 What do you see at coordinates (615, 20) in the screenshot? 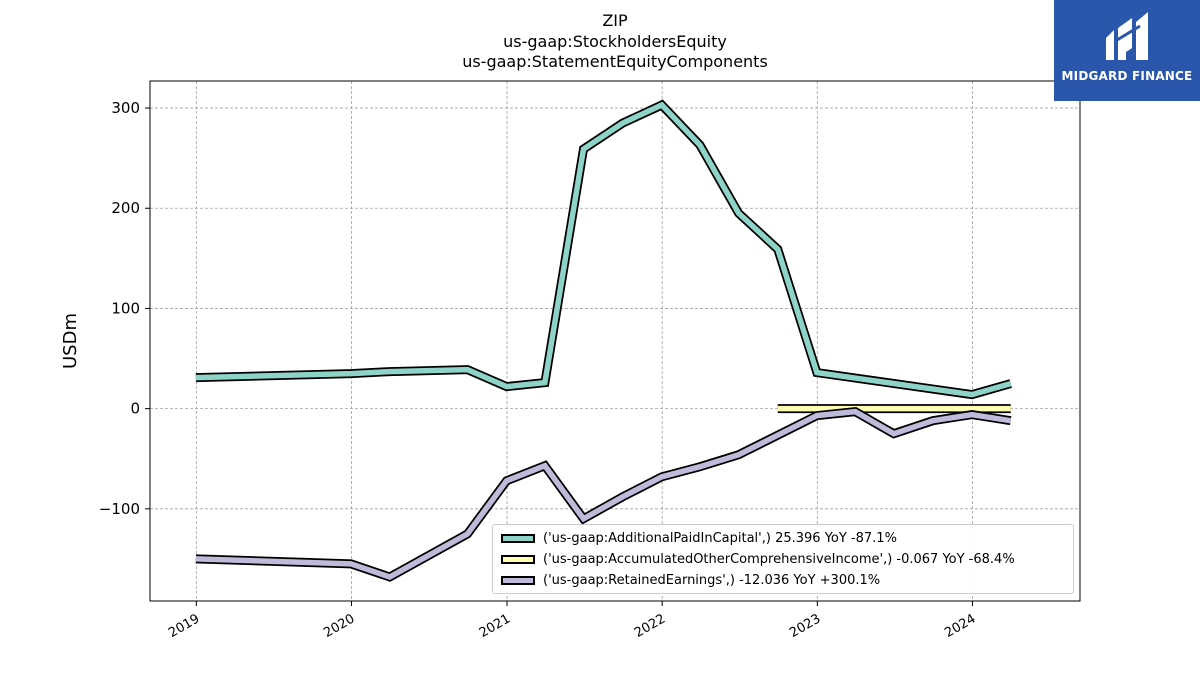
I see `chart-title-line-1: ZIP` at bounding box center [615, 20].